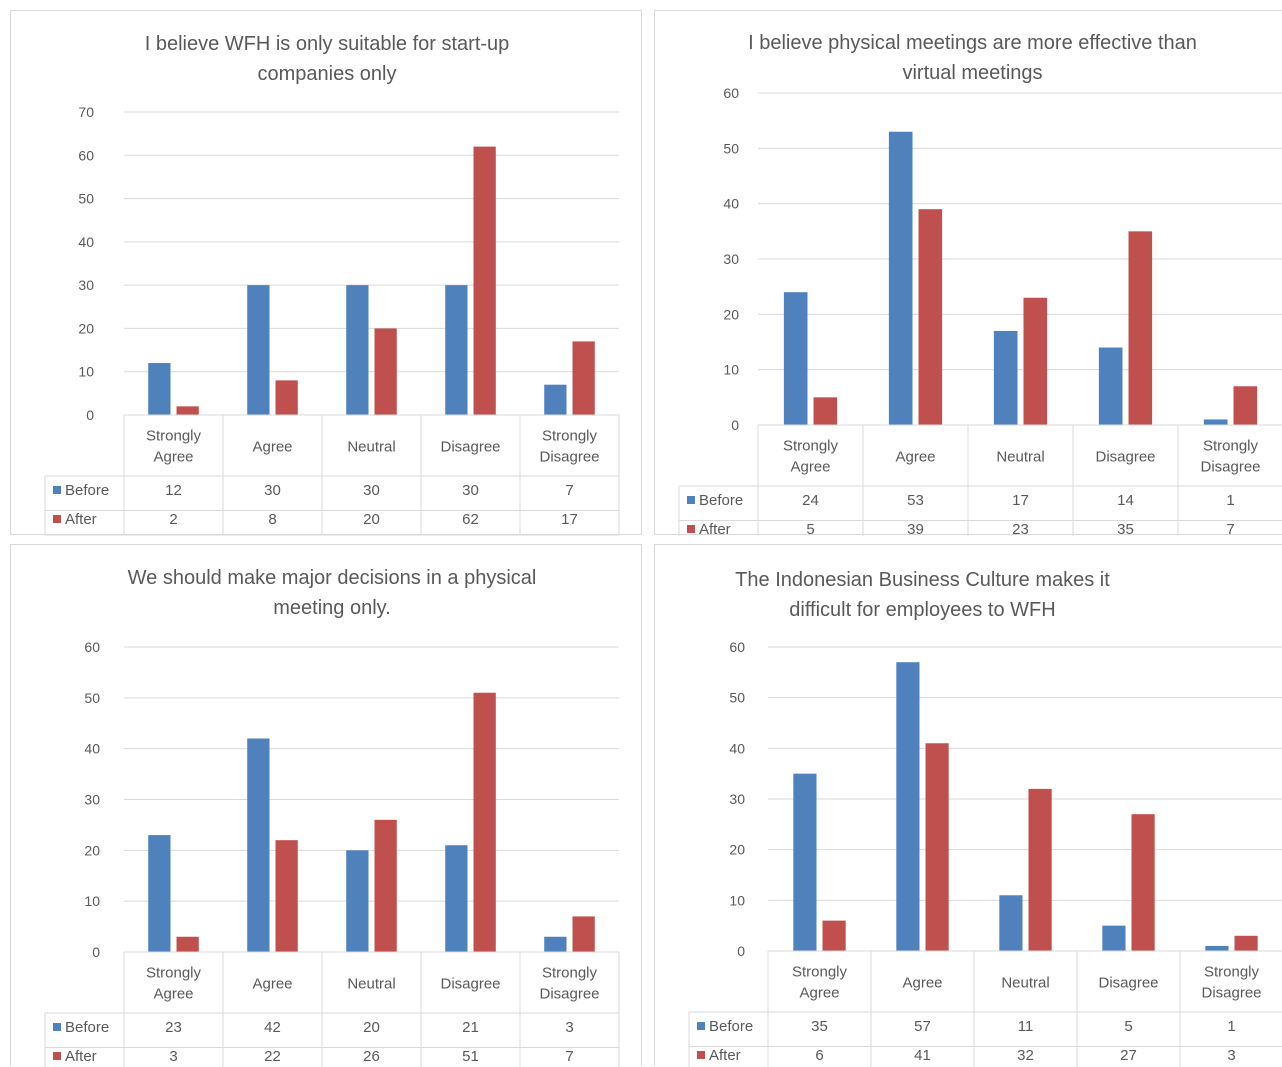 This screenshot has width=1282, height=1067. Describe the element at coordinates (1026, 1026) in the screenshot. I see `table-value: 11` at that location.